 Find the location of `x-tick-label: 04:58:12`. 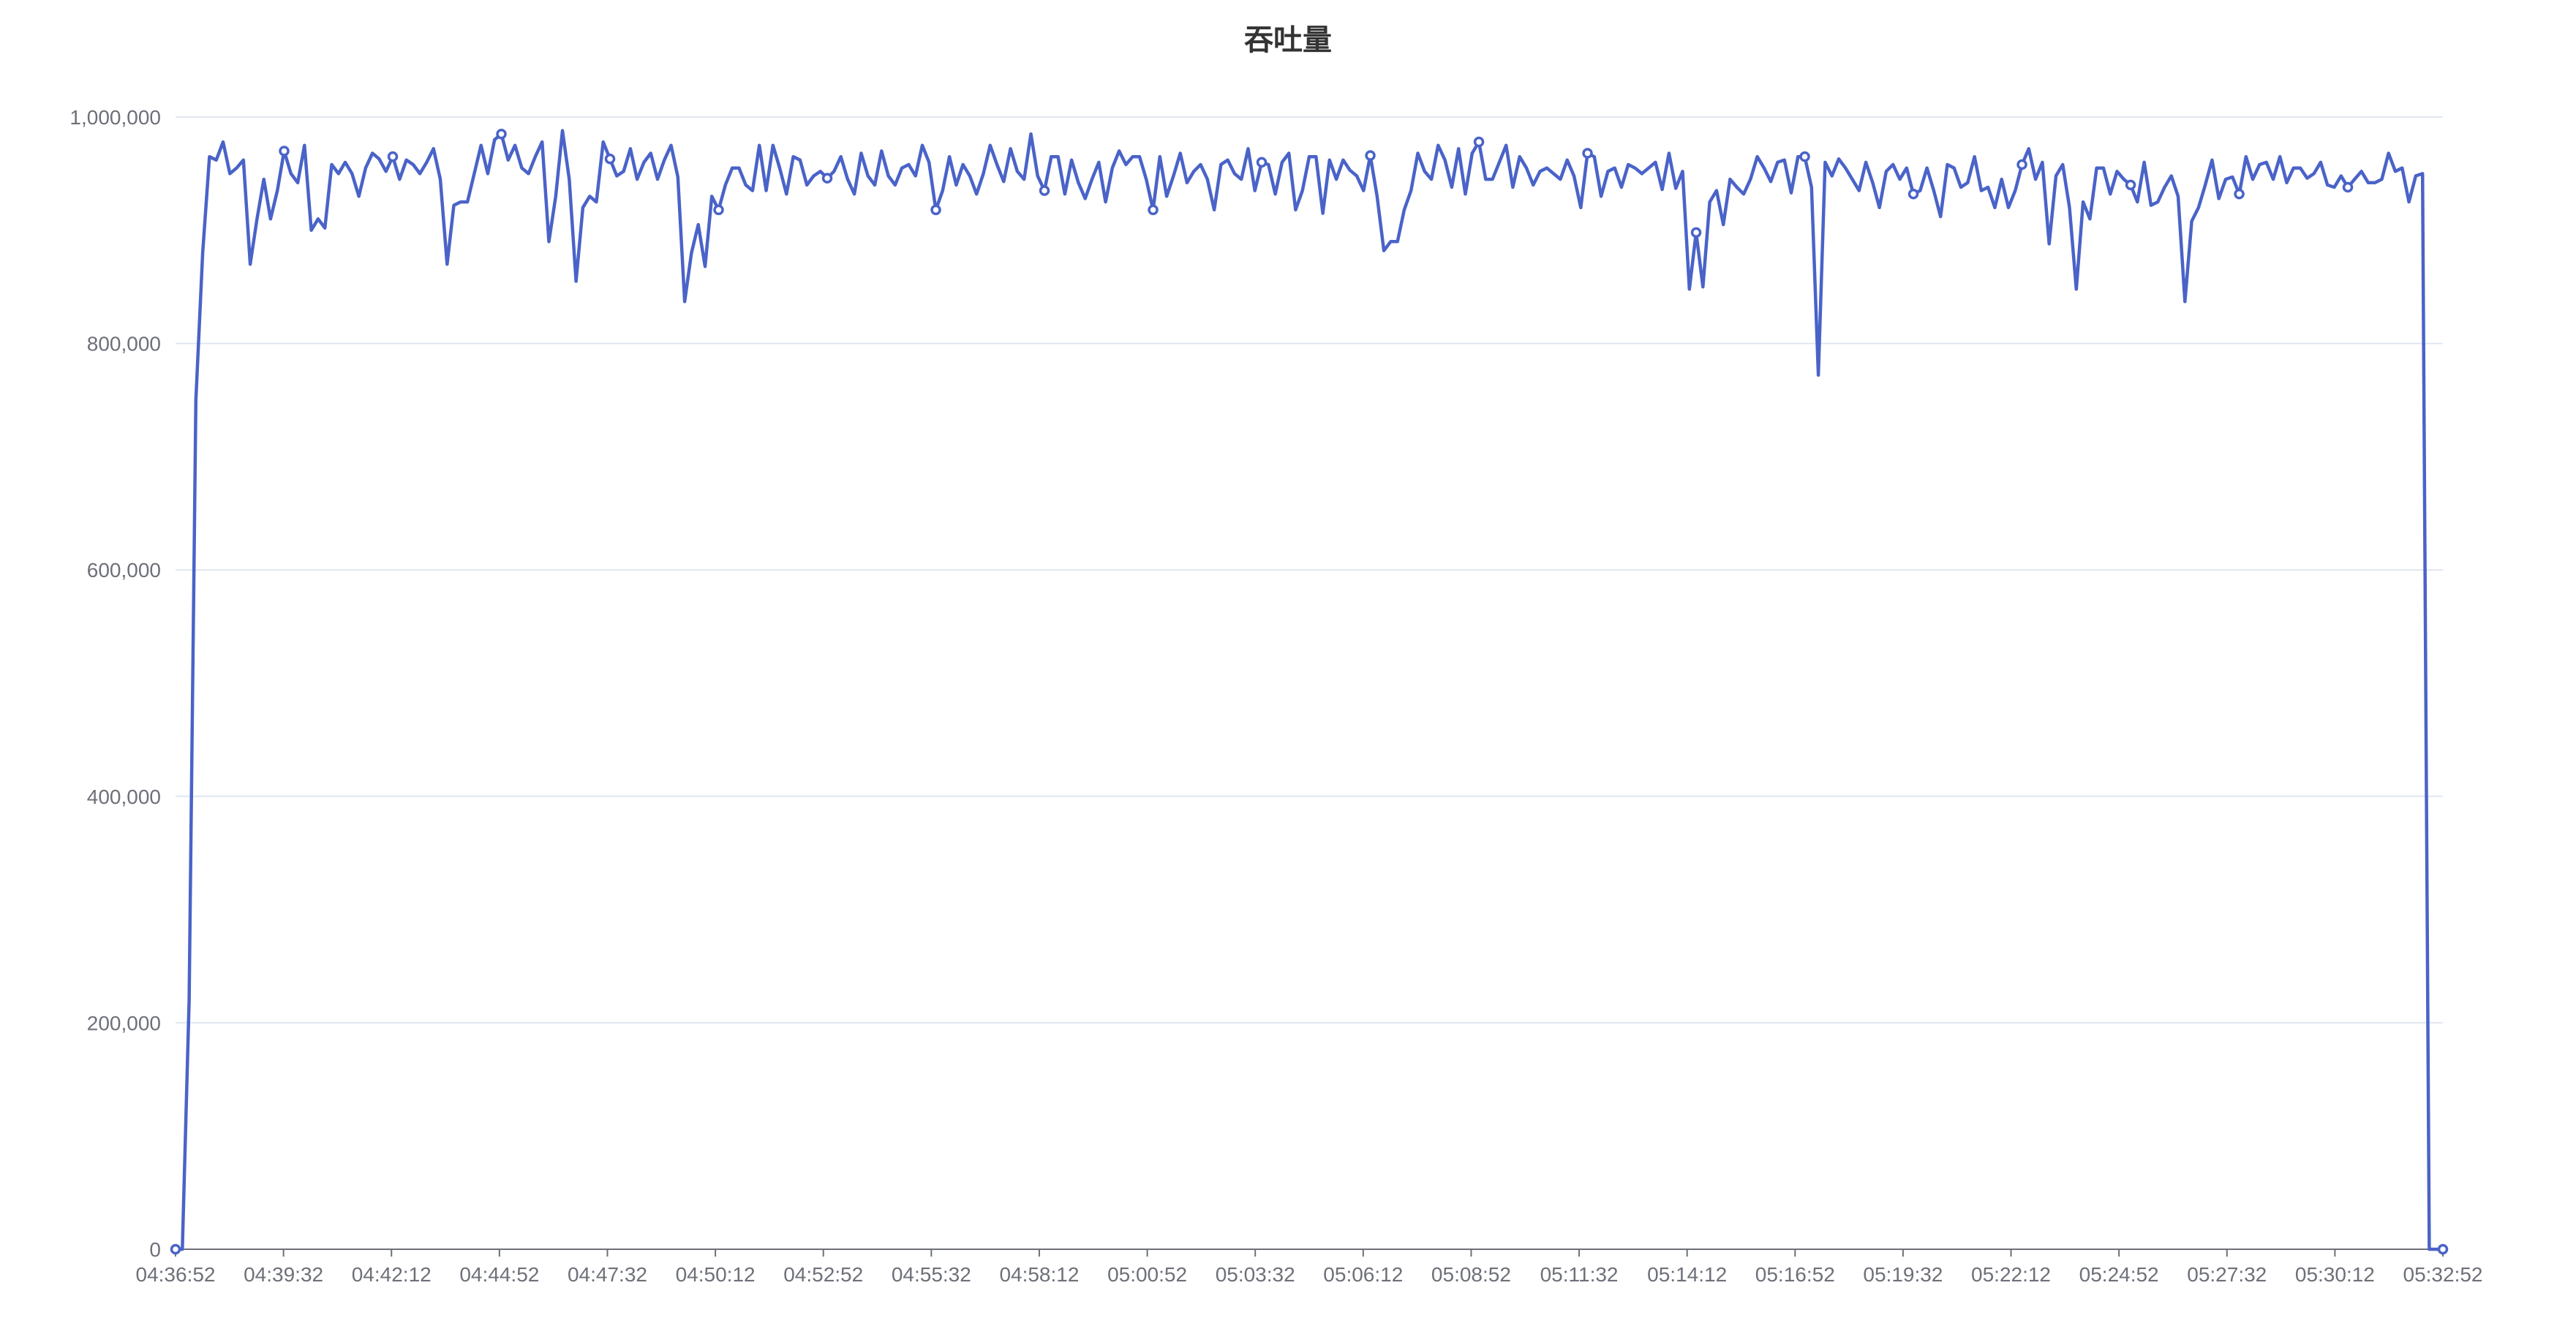

x-tick-label: 04:58:12 is located at coordinates (1039, 1275).